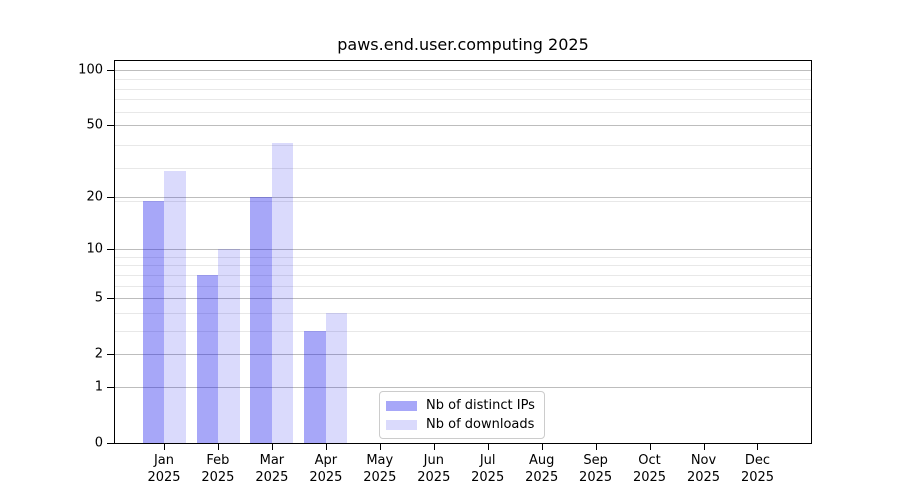 The image size is (900, 500). What do you see at coordinates (480, 424) in the screenshot?
I see `legend-label-downloads: Nb of downloads` at bounding box center [480, 424].